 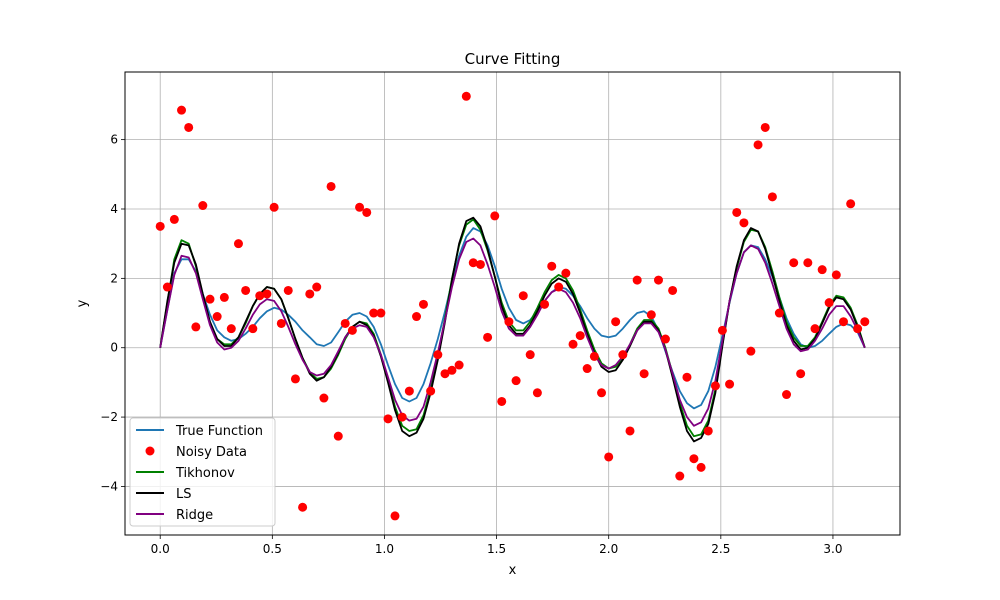 I want to click on x-tick-label: 0.5, so click(x=272, y=549).